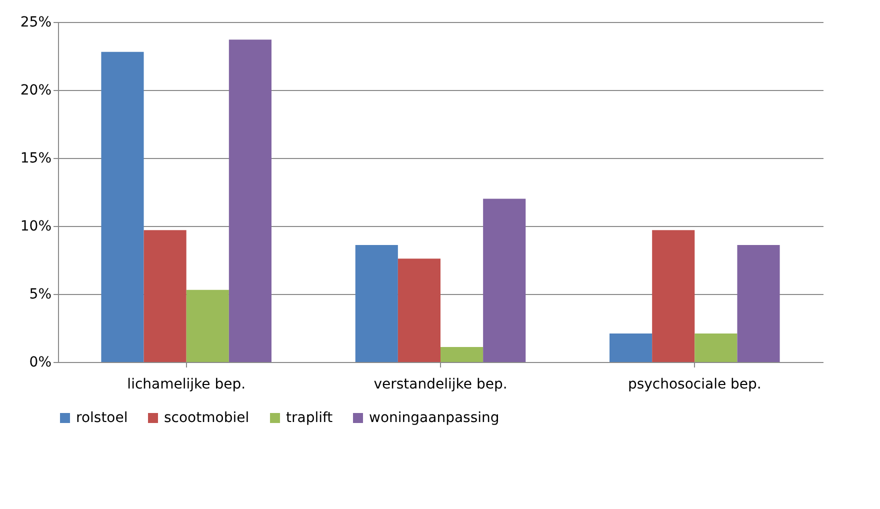  What do you see at coordinates (40, 294) in the screenshot?
I see `y-tick-label: 5%` at bounding box center [40, 294].